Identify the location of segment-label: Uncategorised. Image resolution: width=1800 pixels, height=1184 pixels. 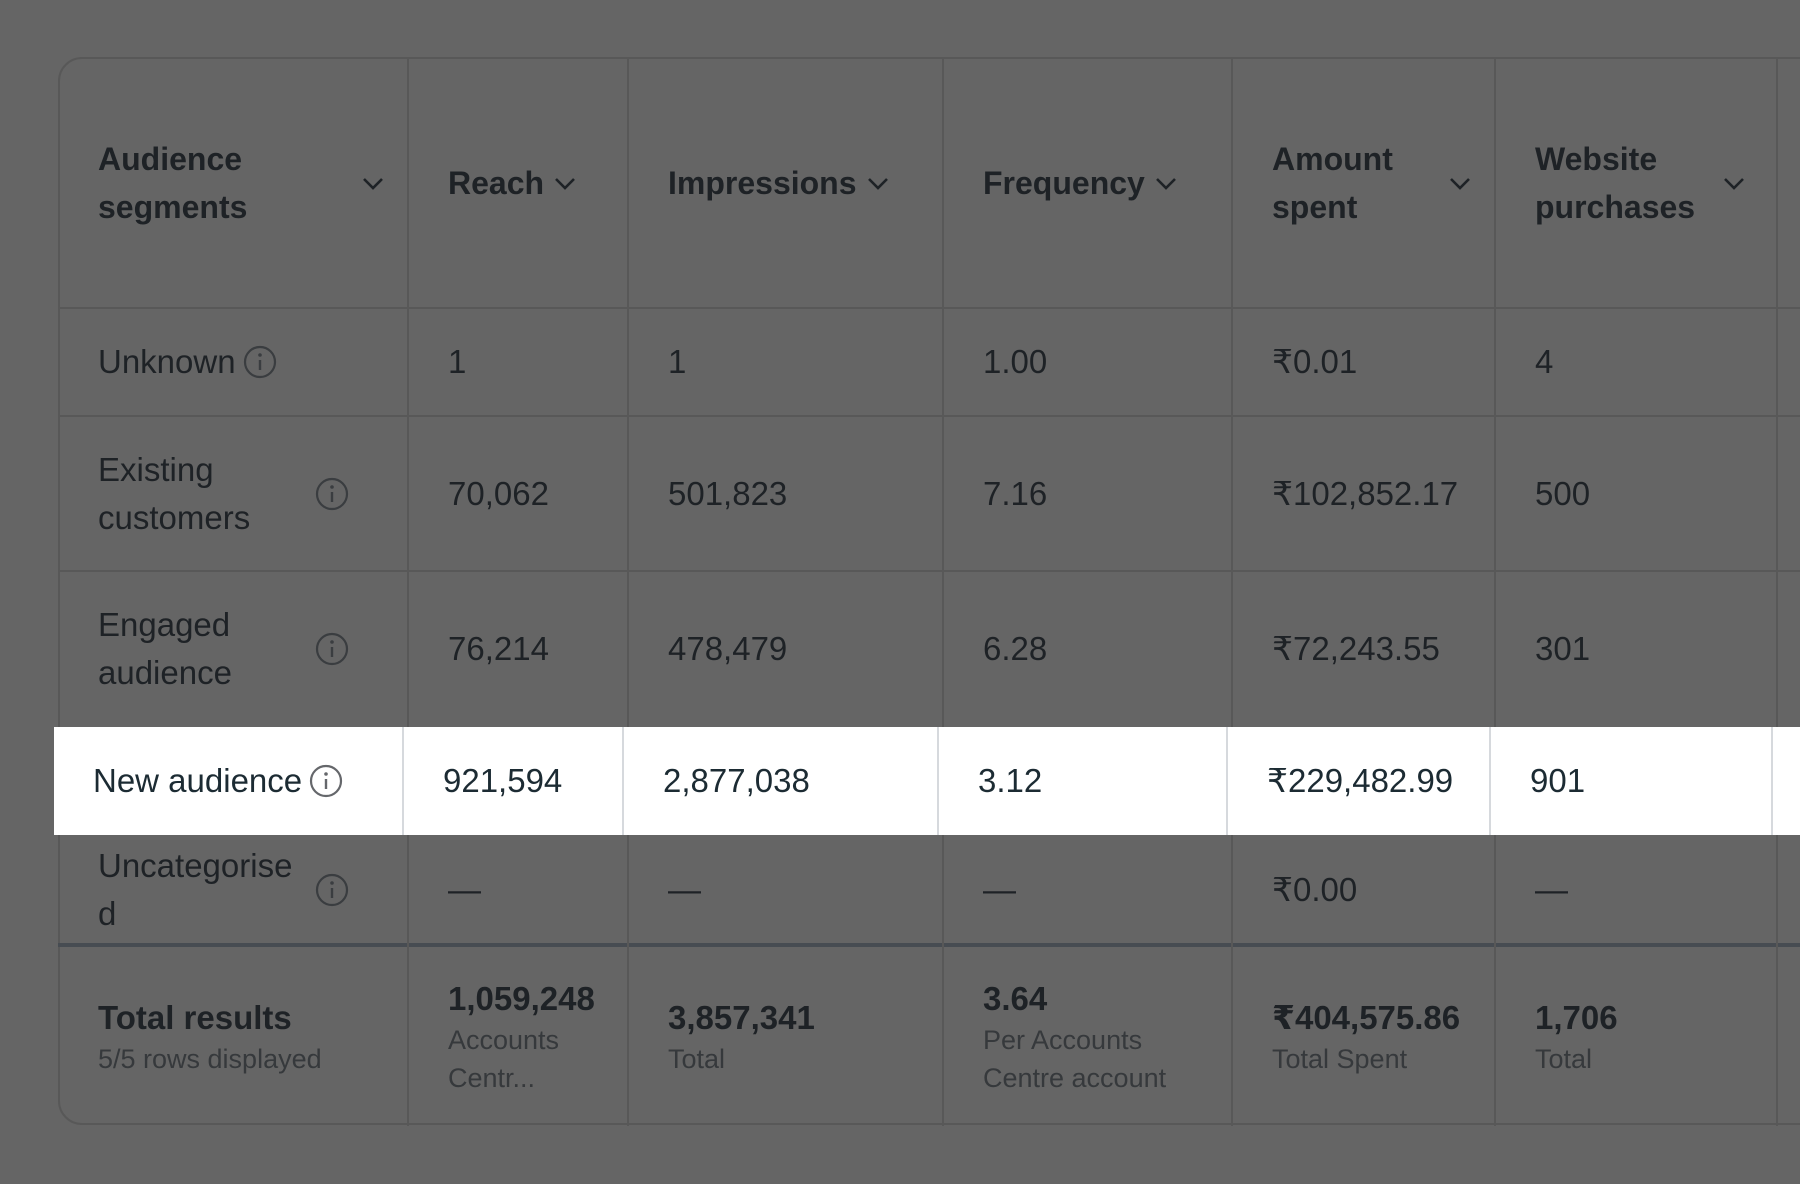
(233, 889).